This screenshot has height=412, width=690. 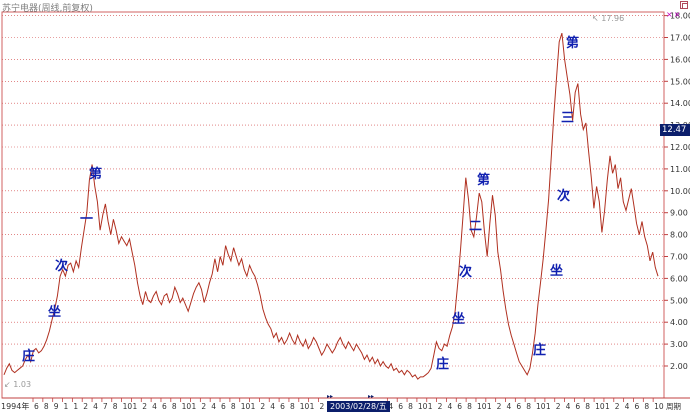 I want to click on price-tick-label: 5.00, so click(x=679, y=300).